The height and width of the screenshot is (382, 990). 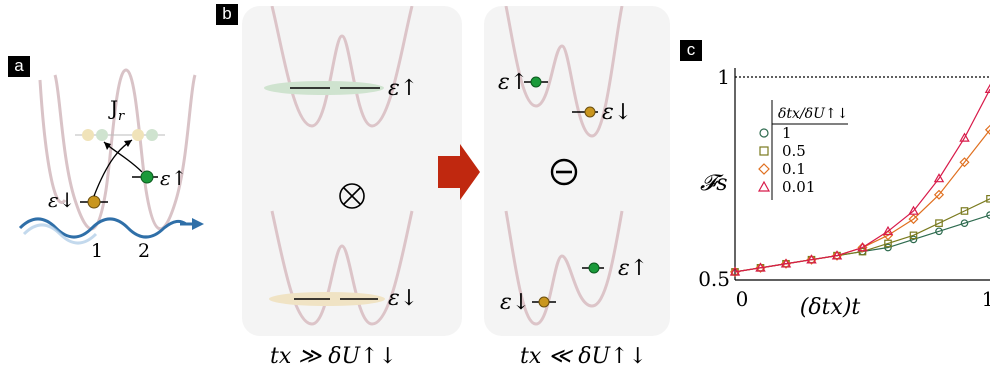 What do you see at coordinates (714, 279) in the screenshot?
I see `y-tick-bottom: 0.5` at bounding box center [714, 279].